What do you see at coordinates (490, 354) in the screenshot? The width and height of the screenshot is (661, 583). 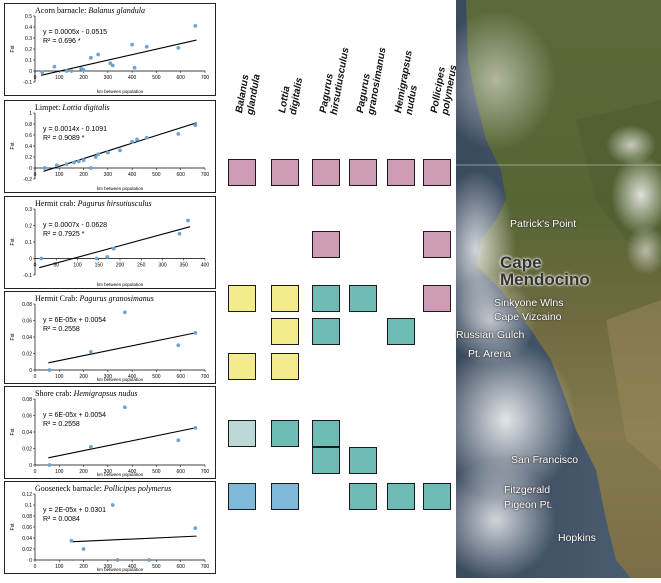 I see `map-location-label: Pt. Arena` at bounding box center [490, 354].